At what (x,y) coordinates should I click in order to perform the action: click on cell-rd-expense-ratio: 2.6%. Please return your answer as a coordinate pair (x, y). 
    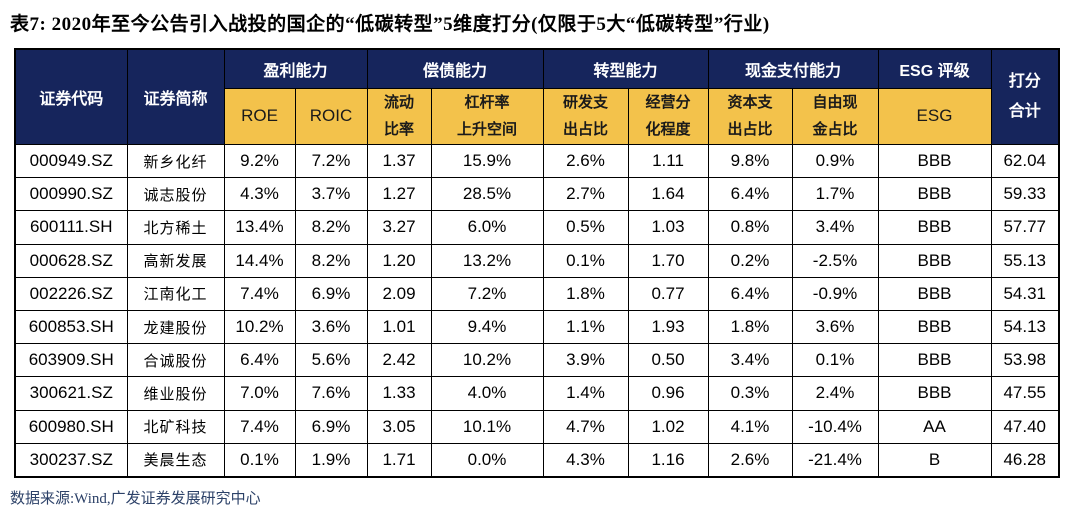
    Looking at the image, I should click on (585, 161).